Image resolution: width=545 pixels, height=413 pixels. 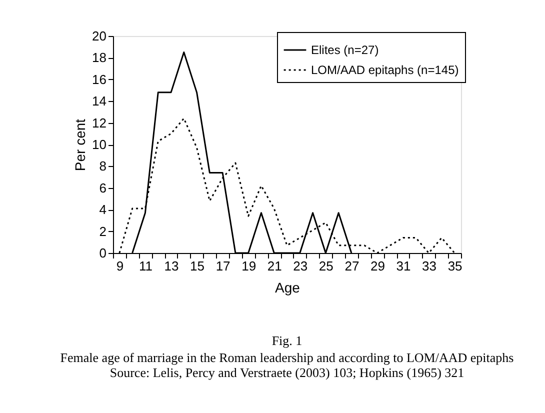 I want to click on x-tick-label: 17, so click(x=223, y=266).